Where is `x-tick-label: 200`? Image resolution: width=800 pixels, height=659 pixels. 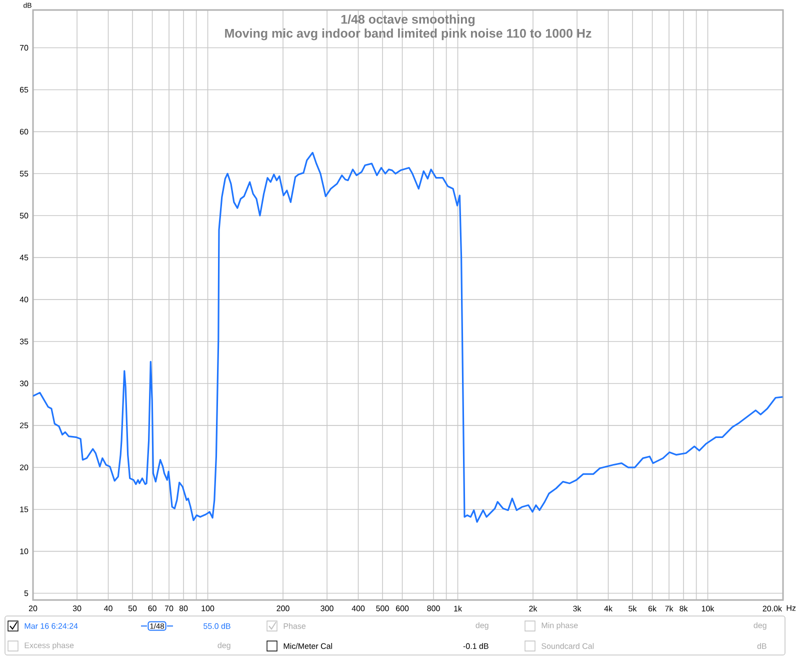 x-tick-label: 200 is located at coordinates (283, 609).